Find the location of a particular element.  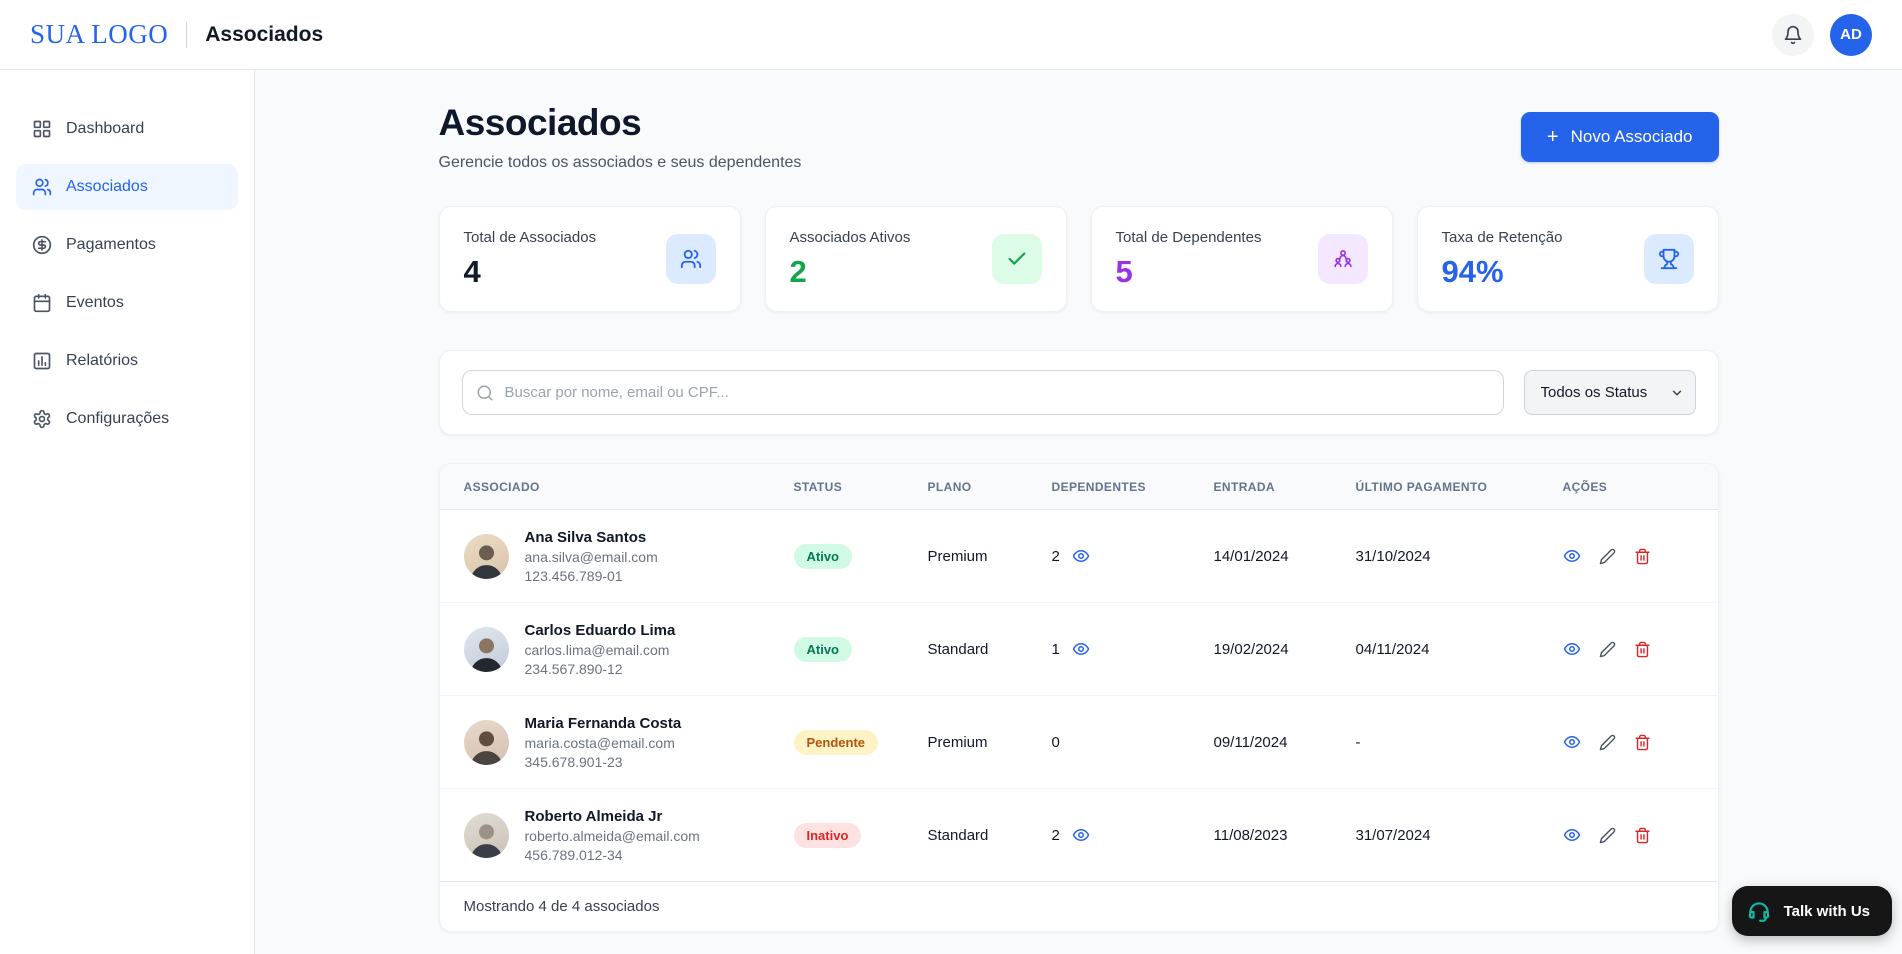

last-payment-cell: - is located at coordinates (1358, 742).